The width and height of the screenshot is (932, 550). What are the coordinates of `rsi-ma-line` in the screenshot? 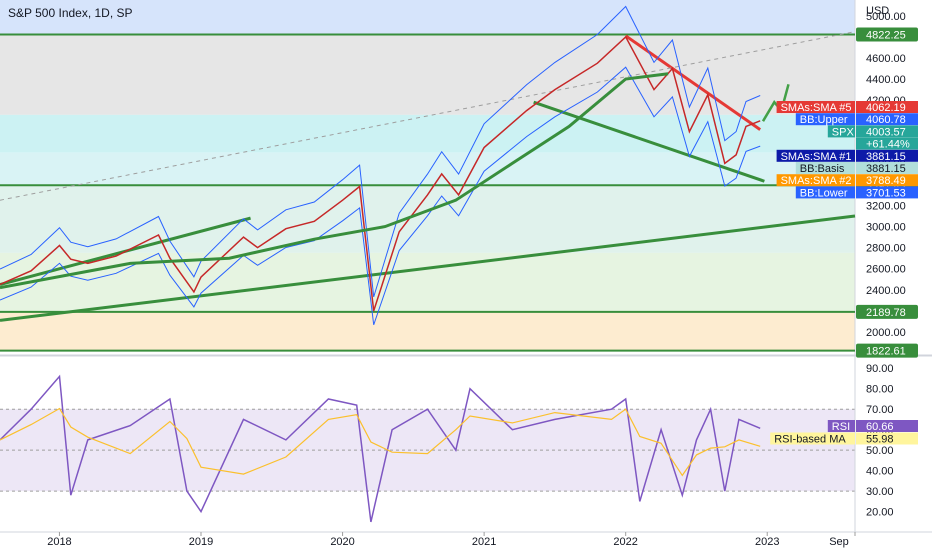 It's located at (380, 442).